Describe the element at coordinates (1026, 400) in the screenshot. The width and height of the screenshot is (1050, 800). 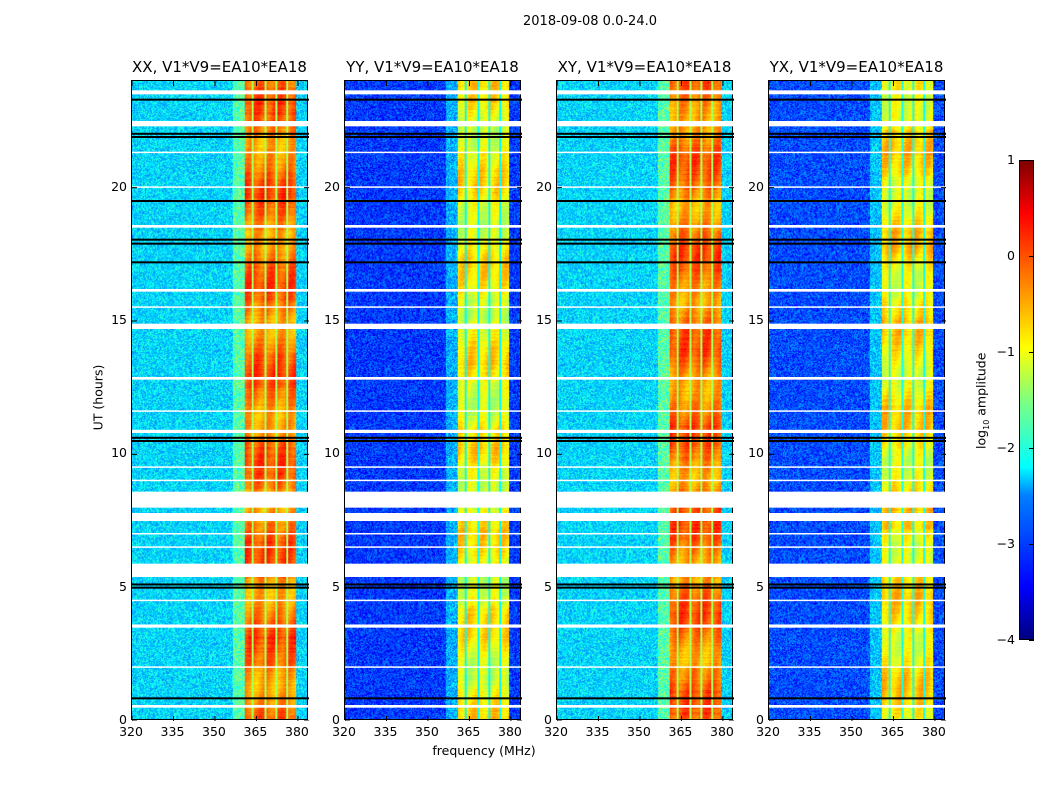
I see `colorbar` at that location.